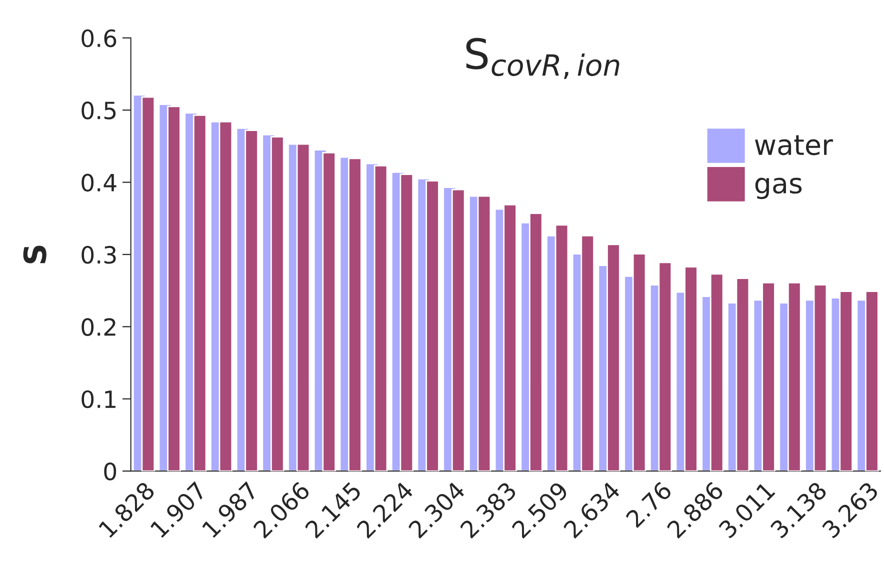  Describe the element at coordinates (543, 59) in the screenshot. I see `chart-title: S$_{covR,ion}$` at that location.